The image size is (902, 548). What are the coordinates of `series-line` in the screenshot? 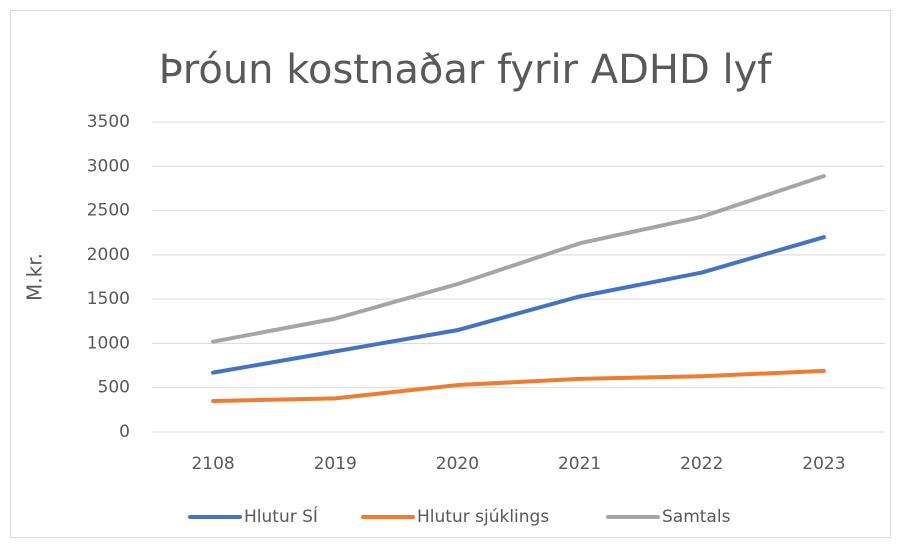 It's located at (518, 385).